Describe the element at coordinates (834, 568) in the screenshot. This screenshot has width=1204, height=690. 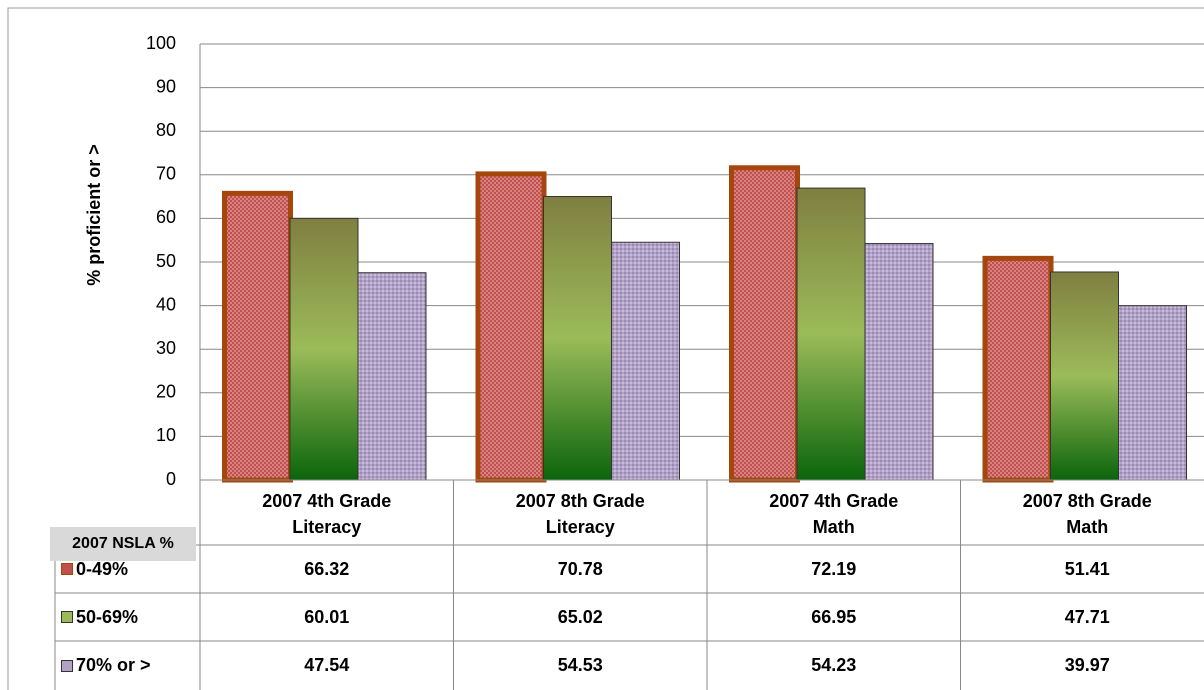
I see `table-cell: 72.19` at that location.